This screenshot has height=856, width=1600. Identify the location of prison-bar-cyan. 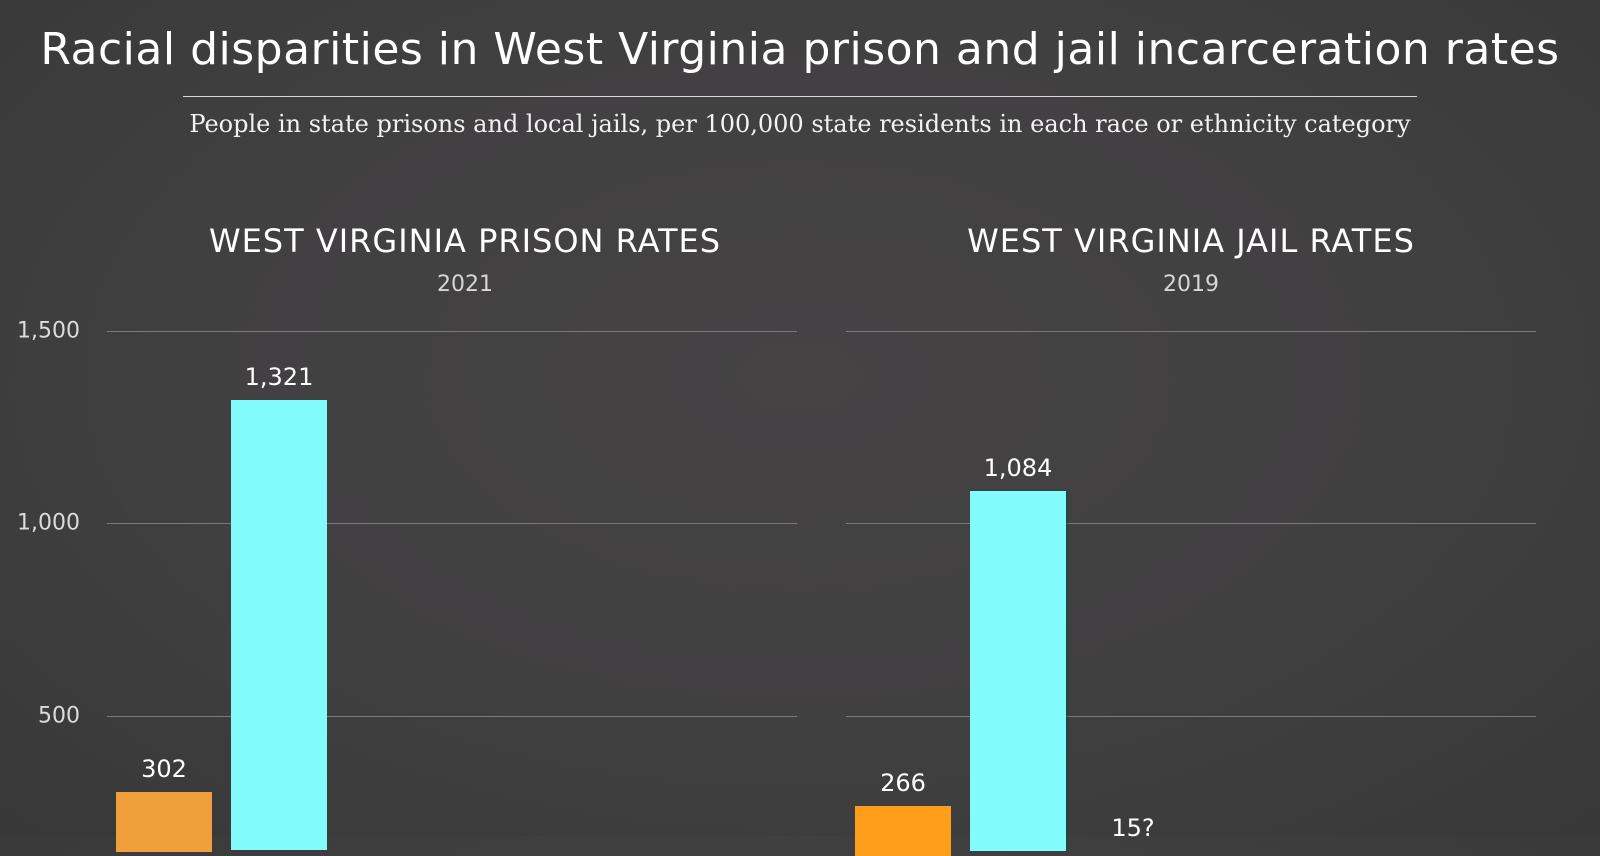
(279, 625).